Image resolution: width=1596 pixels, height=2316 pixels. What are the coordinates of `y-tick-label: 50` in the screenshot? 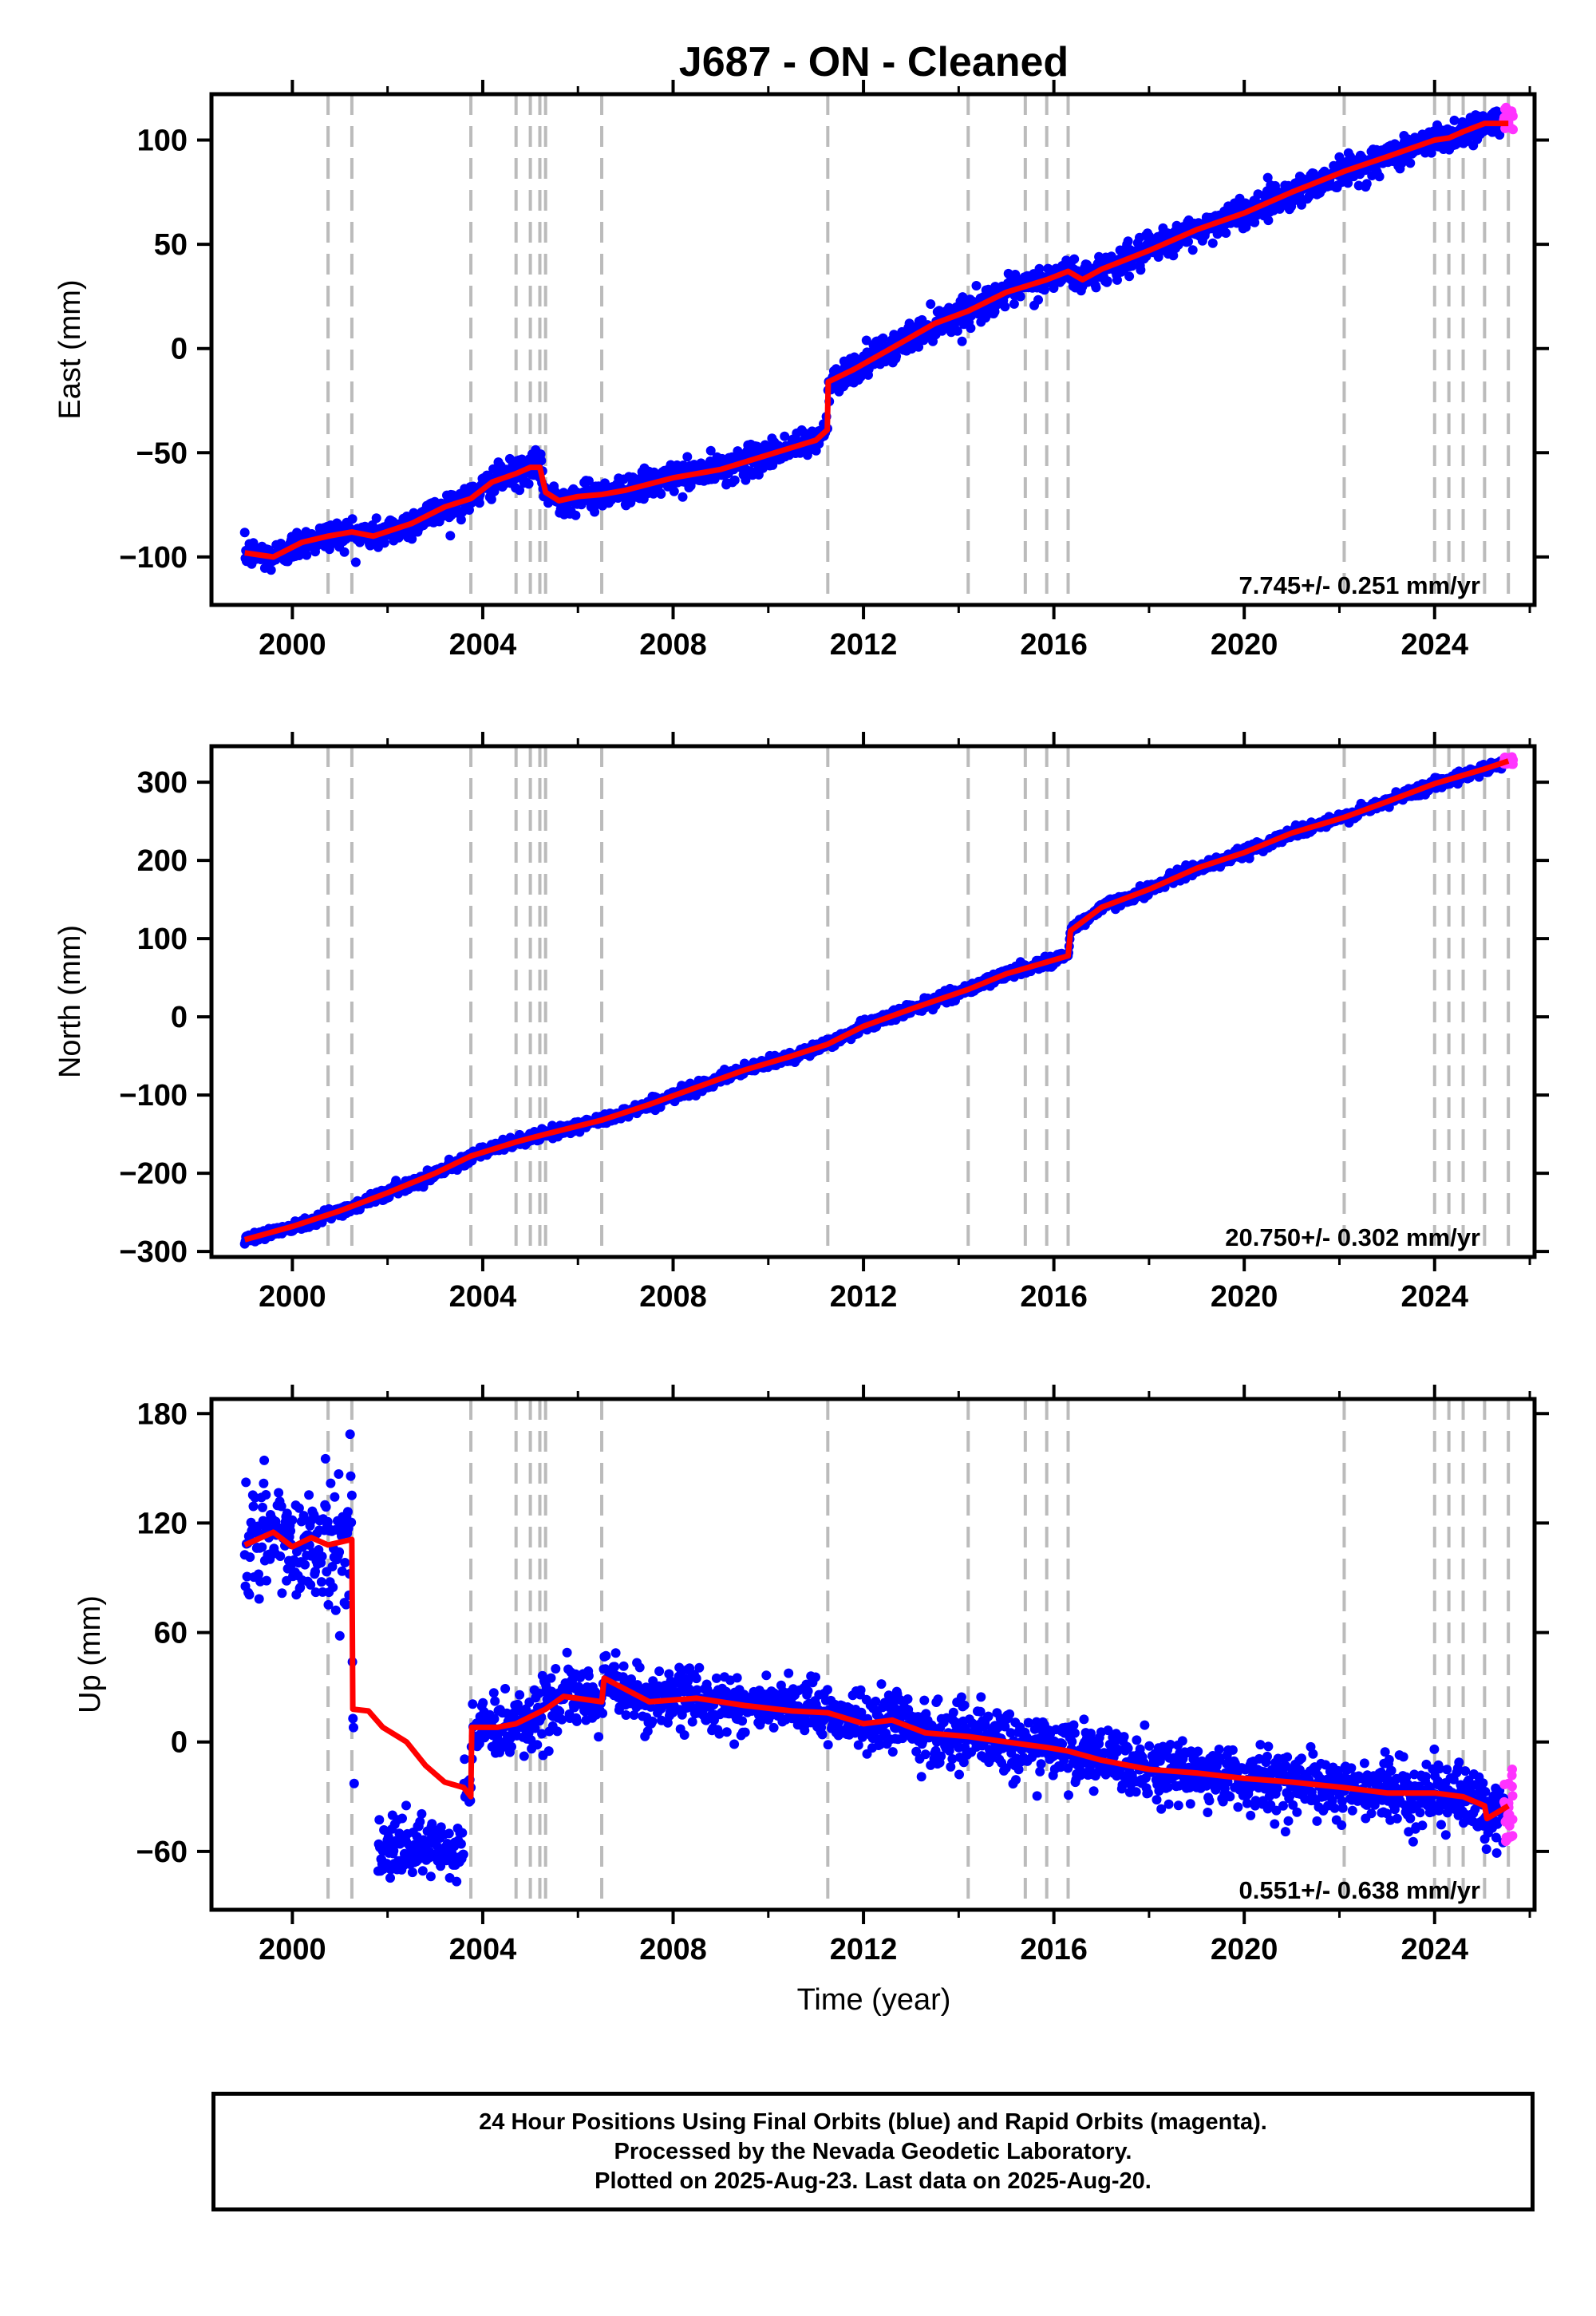 It's located at (171, 245).